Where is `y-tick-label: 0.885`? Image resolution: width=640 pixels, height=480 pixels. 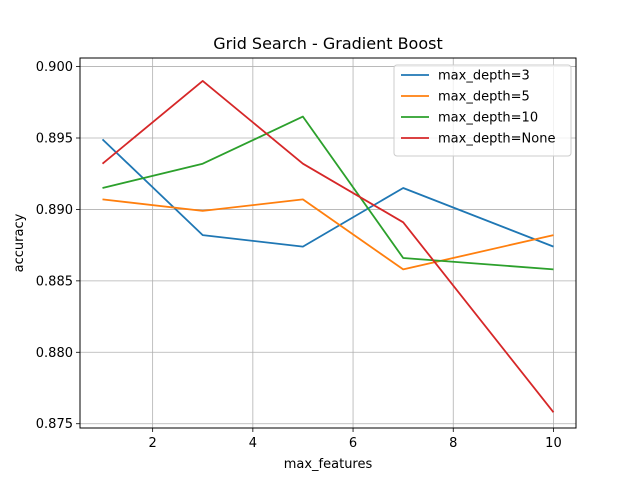
y-tick-label: 0.885 is located at coordinates (54, 281).